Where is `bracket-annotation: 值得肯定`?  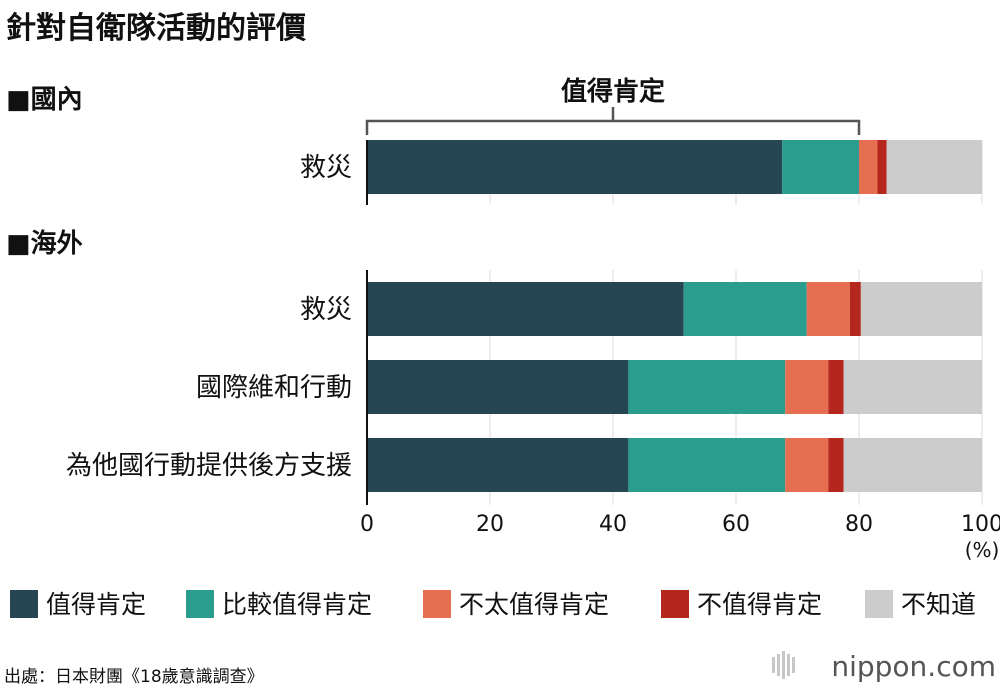 bracket-annotation: 值得肯定 is located at coordinates (613, 105).